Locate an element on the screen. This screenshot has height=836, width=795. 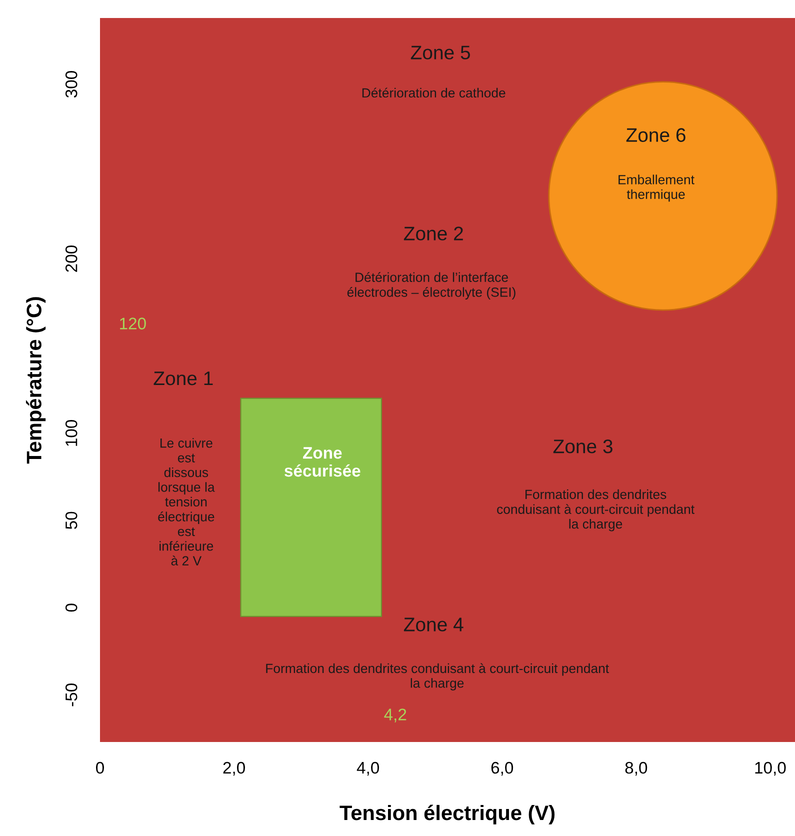
y-tick-label: 100 is located at coordinates (71, 433).